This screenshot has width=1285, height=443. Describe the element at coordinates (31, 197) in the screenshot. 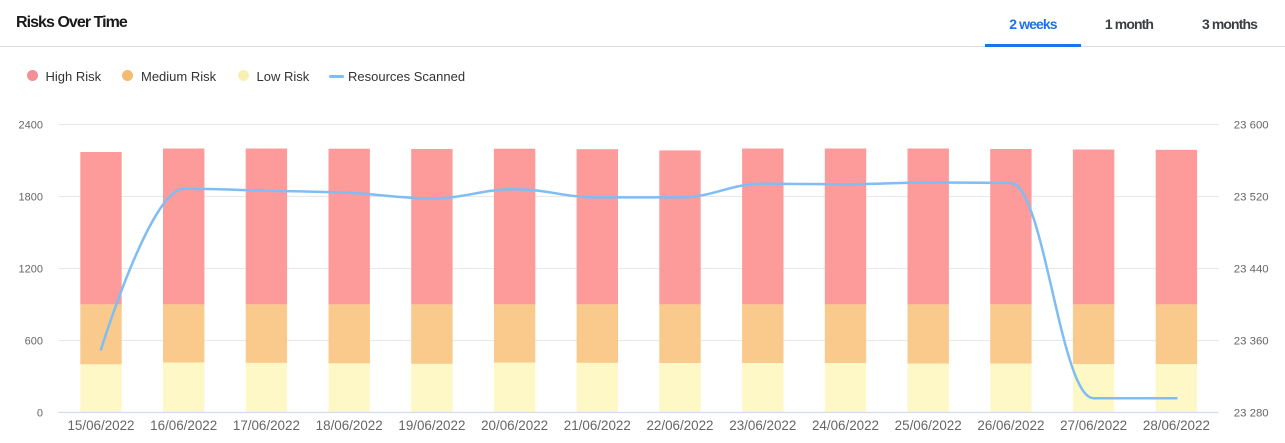

I see `svg-text: 1800` at that location.